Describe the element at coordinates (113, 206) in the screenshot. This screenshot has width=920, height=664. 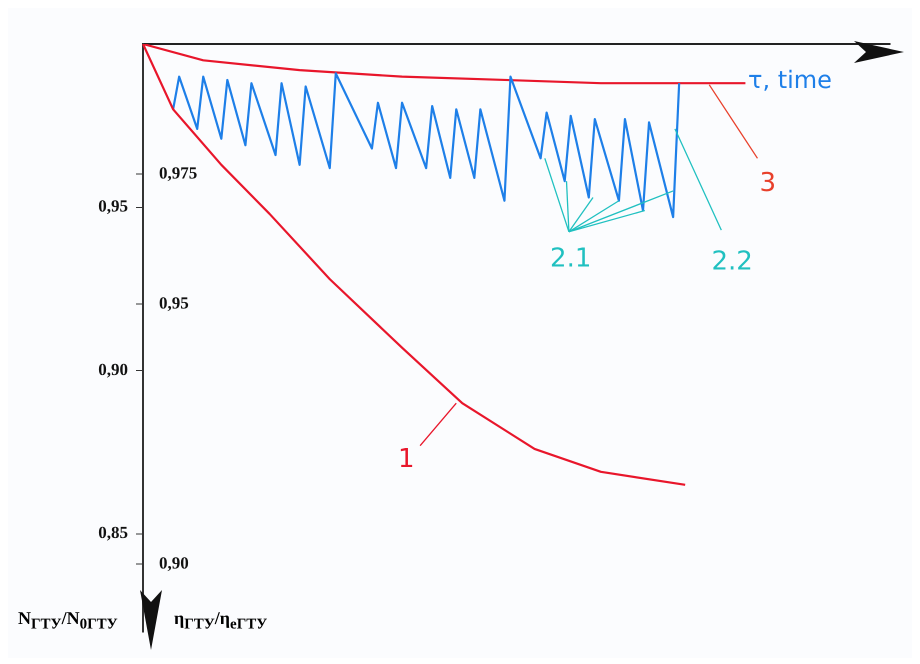
I see `y-tick-label: 0,95` at that location.